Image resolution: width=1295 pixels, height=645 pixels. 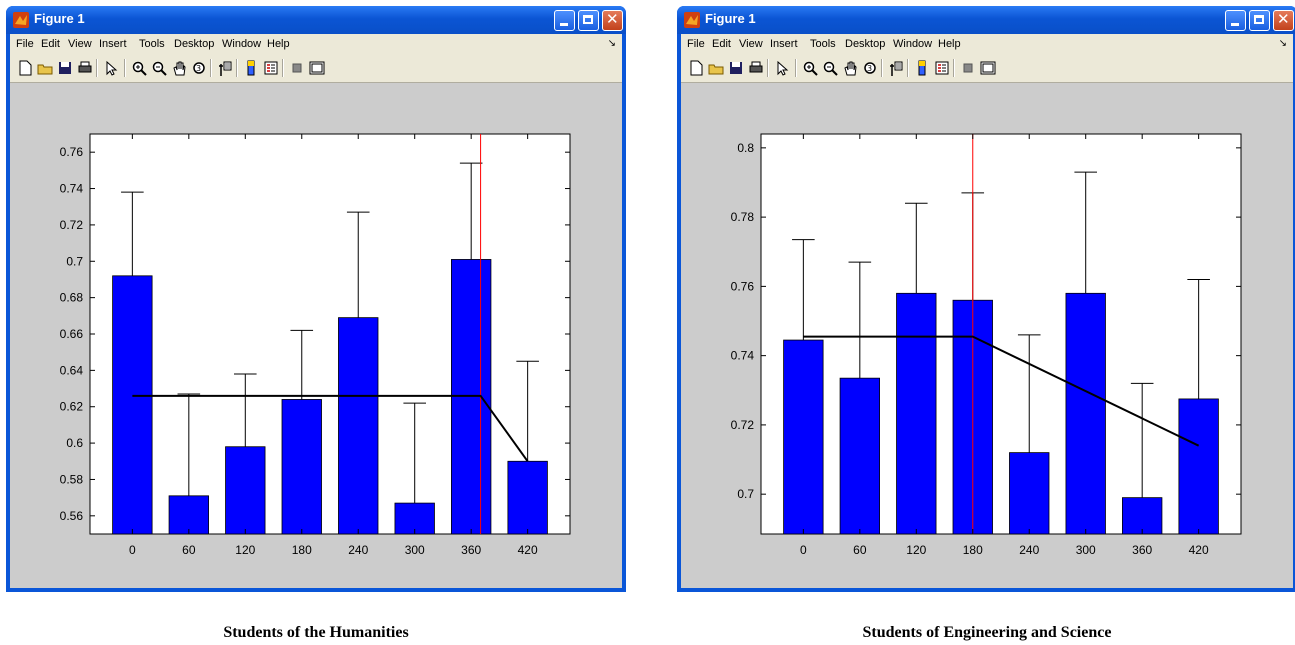 I want to click on x-tick-label: 120, so click(x=916, y=550).